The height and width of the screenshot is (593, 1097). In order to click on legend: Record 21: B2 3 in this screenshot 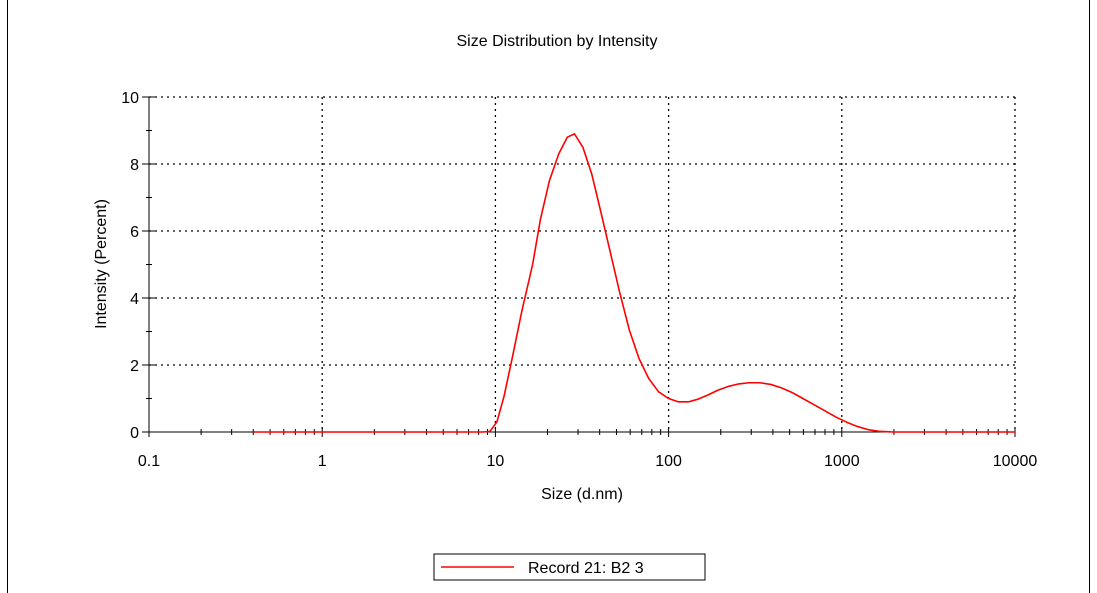, I will do `click(569, 567)`.